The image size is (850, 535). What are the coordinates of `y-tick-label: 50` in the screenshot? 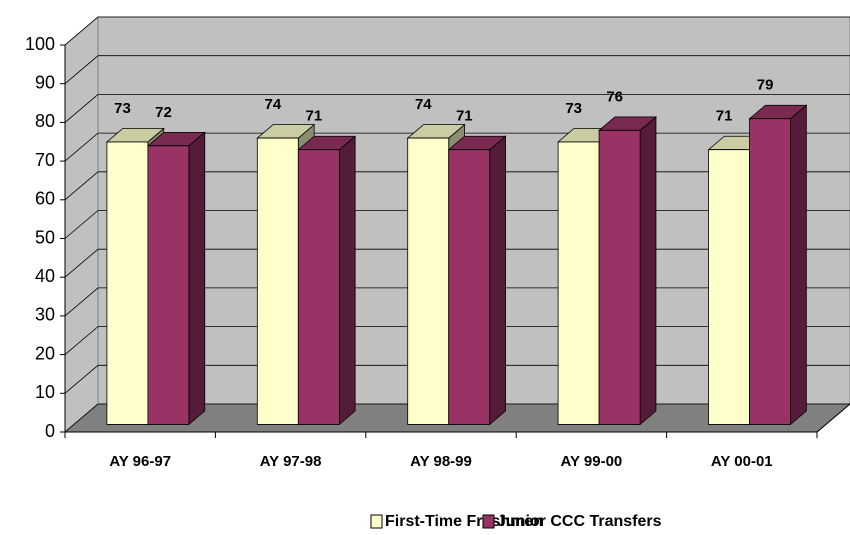 It's located at (45, 237).